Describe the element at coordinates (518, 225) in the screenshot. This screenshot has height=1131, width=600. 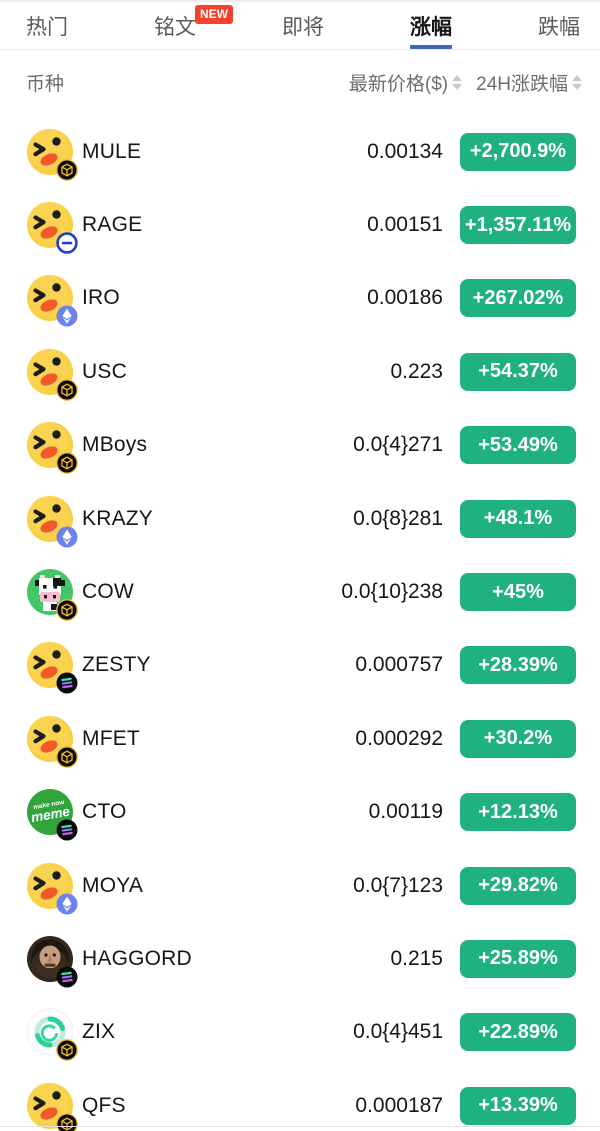
I see `change-percent-badge: +1,357.11%` at that location.